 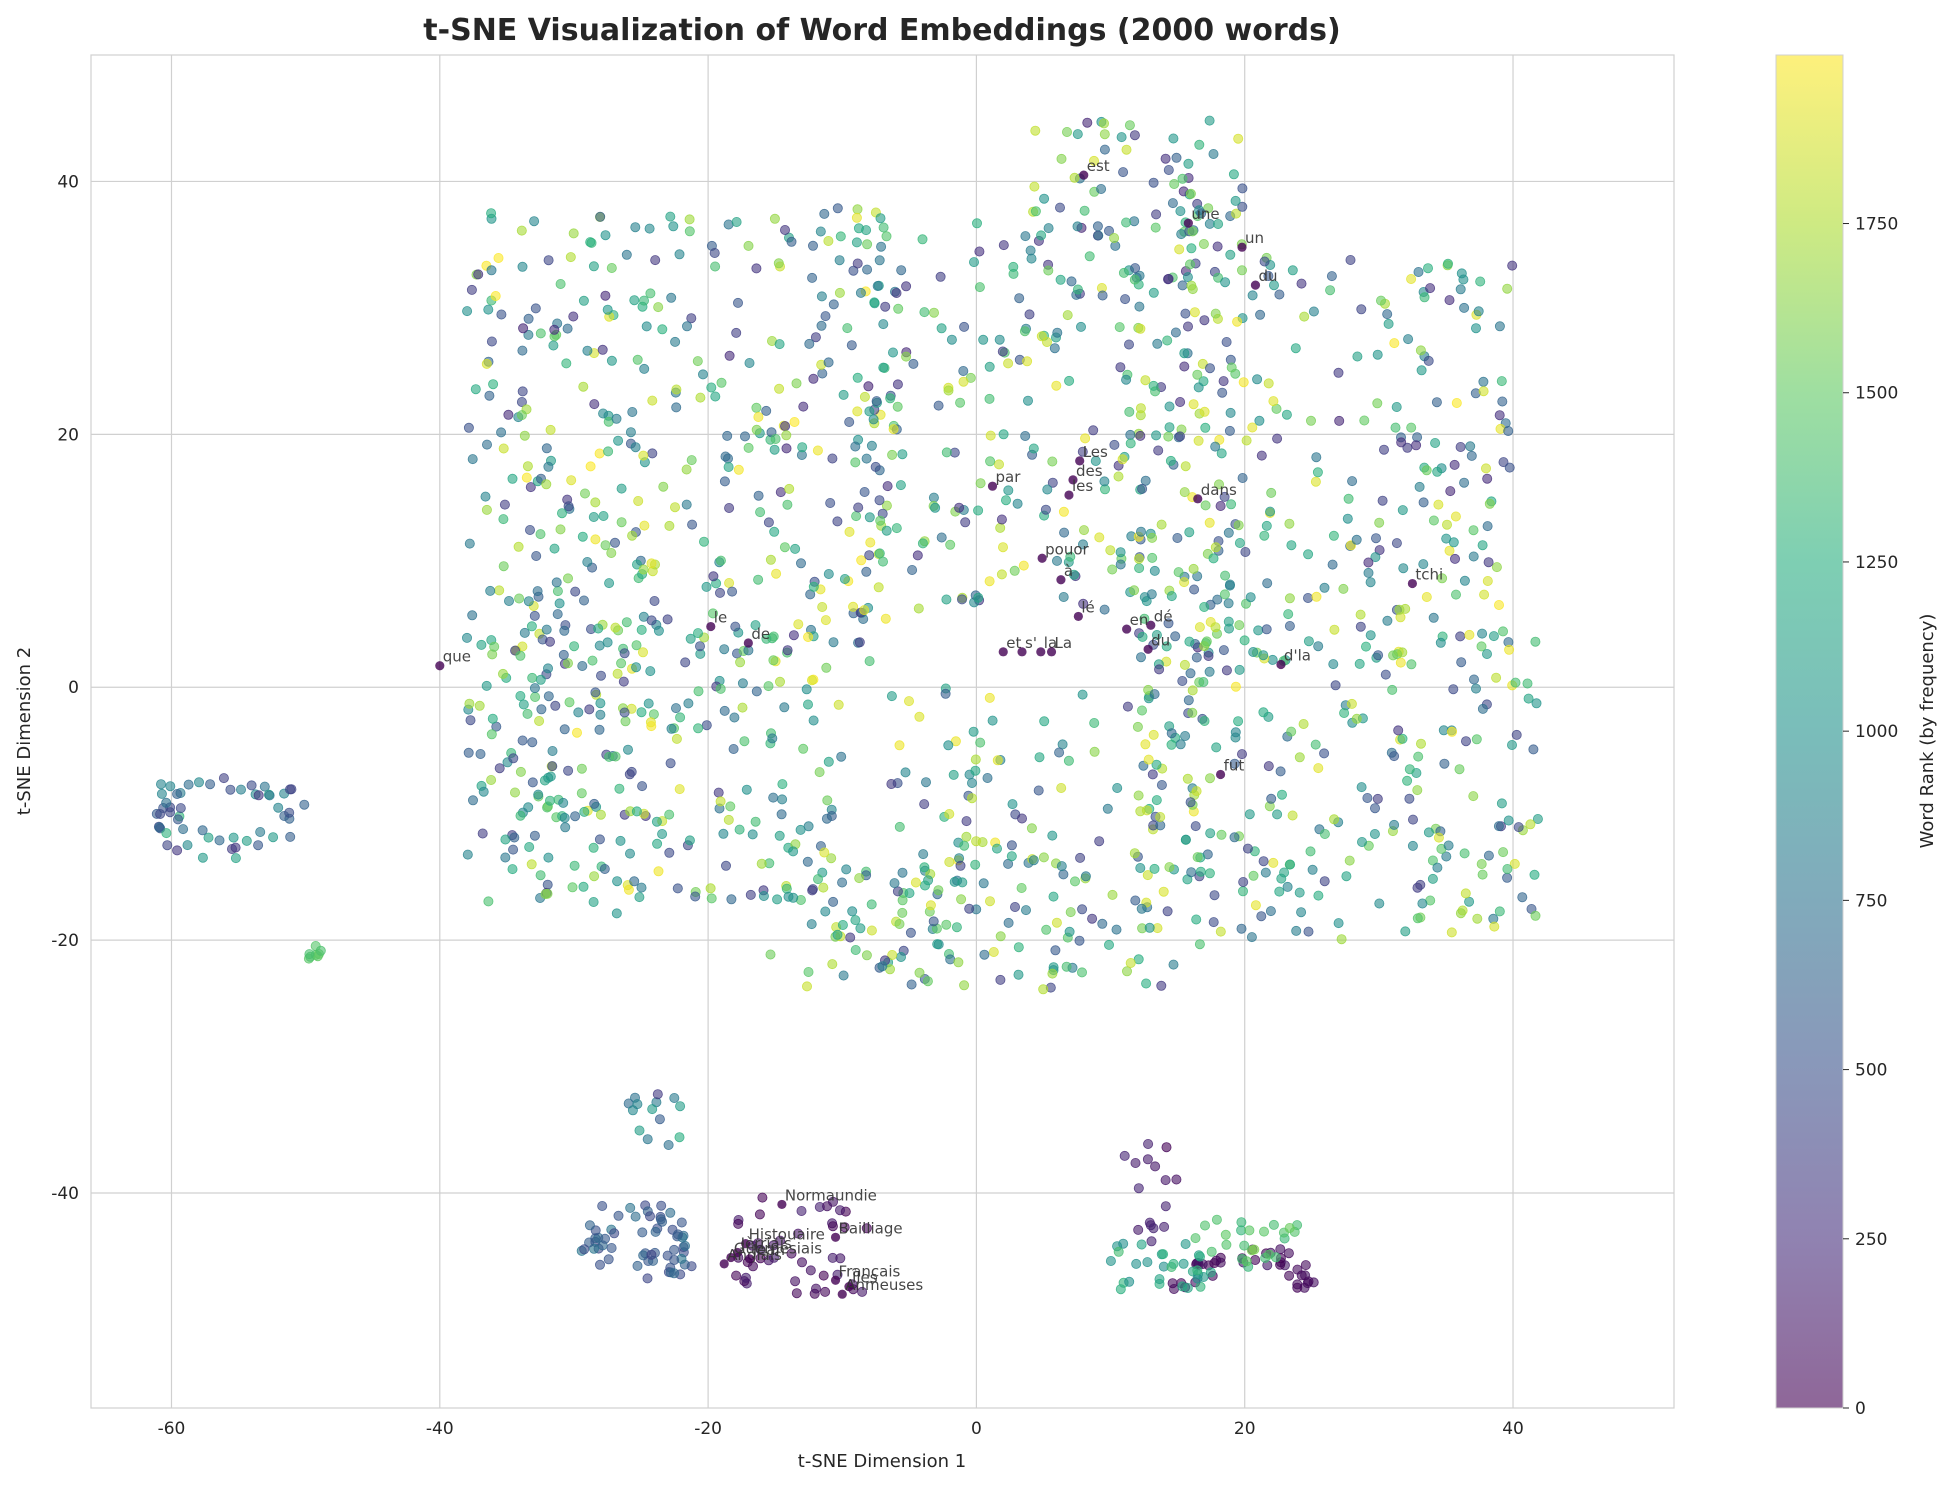 I want to click on y-tick-label: -40, so click(x=65, y=1194).